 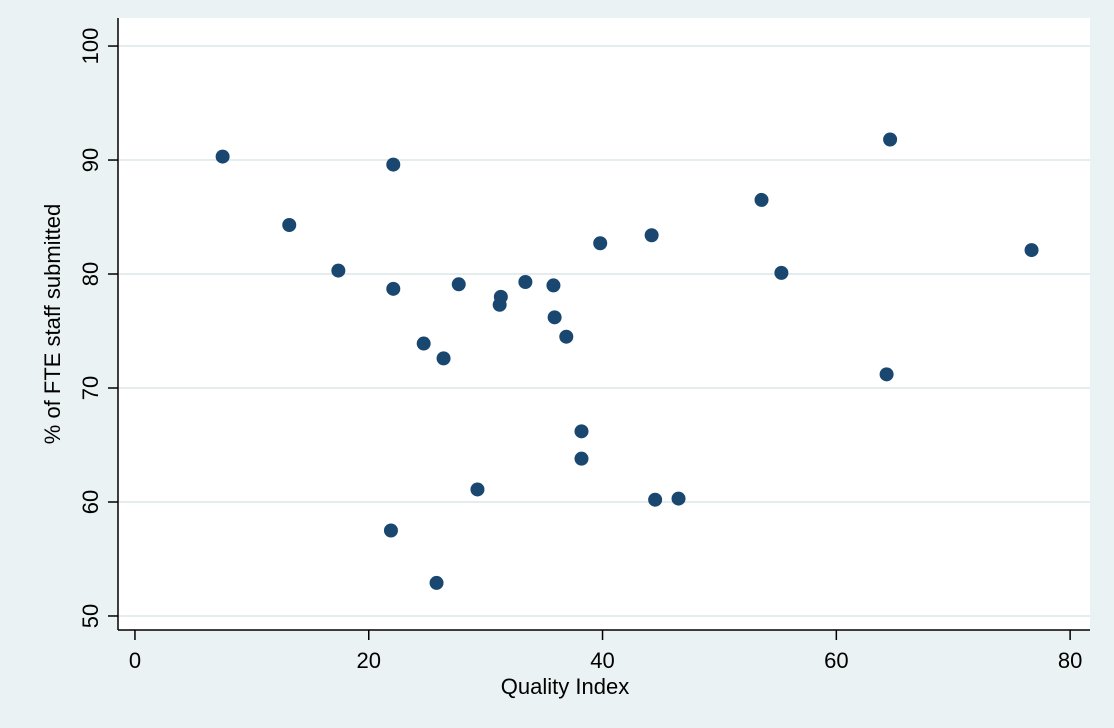 What do you see at coordinates (52, 324) in the screenshot?
I see `y-axis-label: % of FTE staff submitted` at bounding box center [52, 324].